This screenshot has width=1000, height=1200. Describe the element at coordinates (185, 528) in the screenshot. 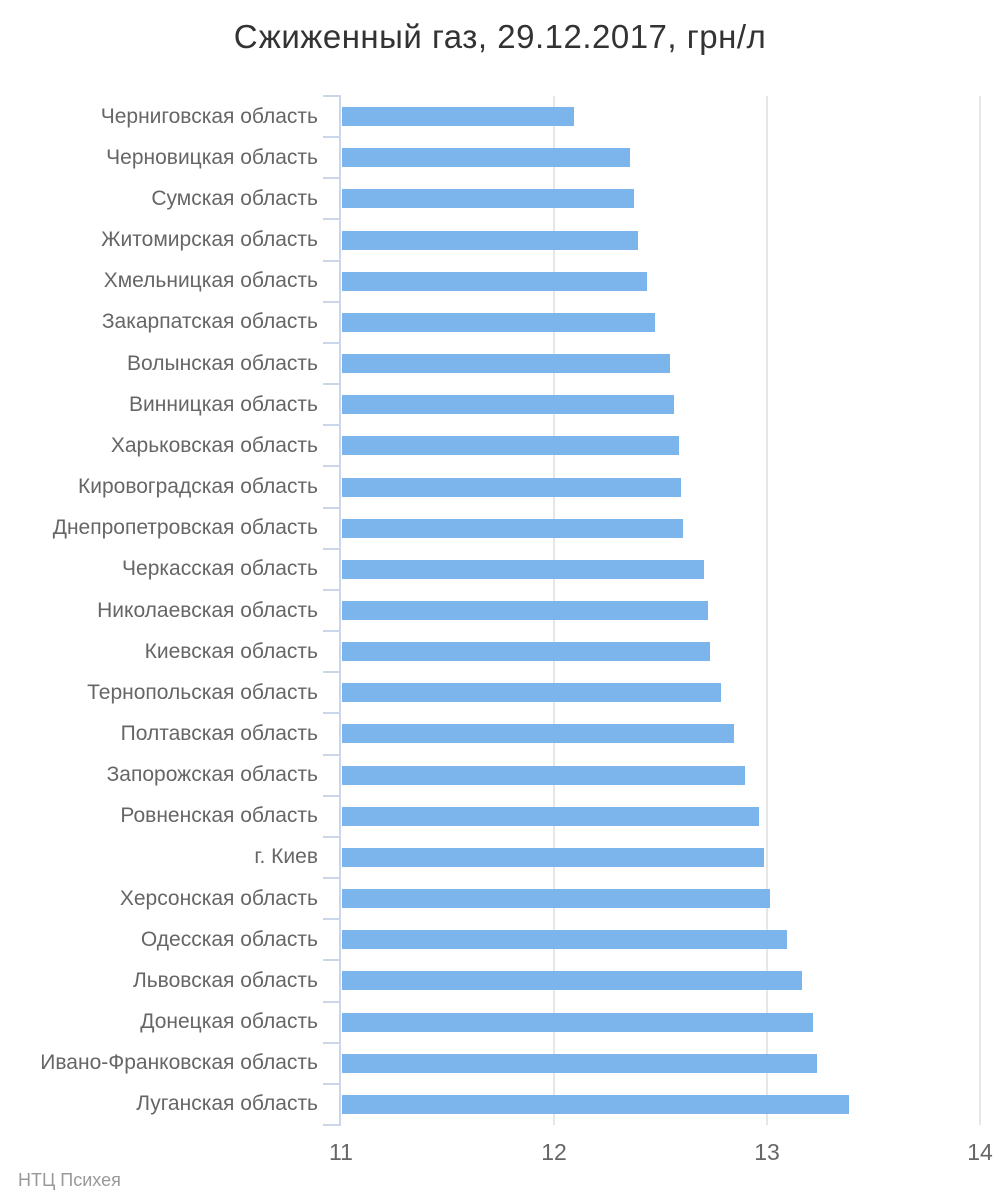

I see `category-label: Днепропетровская область` at that location.